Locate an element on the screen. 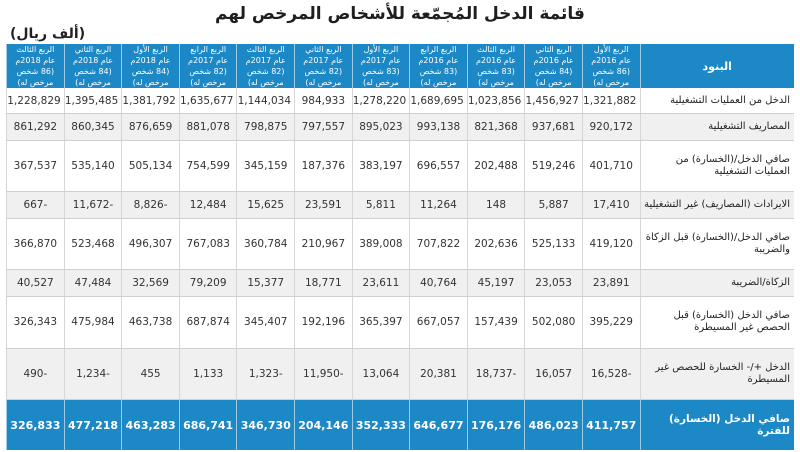  table-cell: 326,343 is located at coordinates (35, 322).